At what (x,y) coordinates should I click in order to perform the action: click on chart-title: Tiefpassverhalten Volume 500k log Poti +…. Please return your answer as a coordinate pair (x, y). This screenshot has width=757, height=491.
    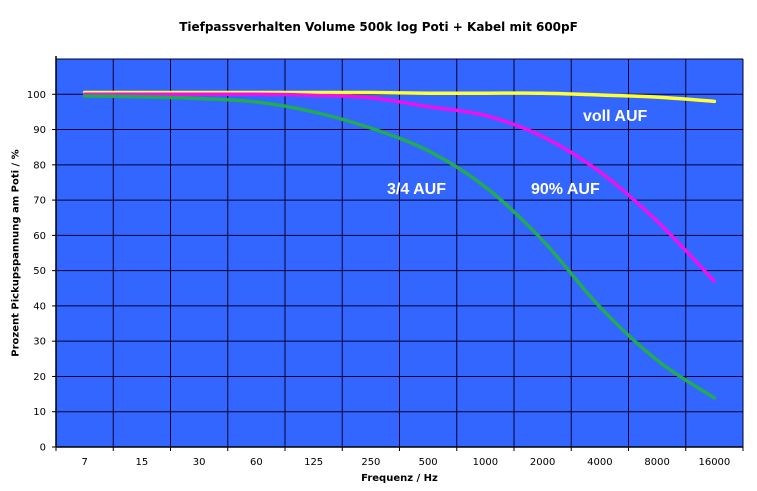
    Looking at the image, I should click on (378, 27).